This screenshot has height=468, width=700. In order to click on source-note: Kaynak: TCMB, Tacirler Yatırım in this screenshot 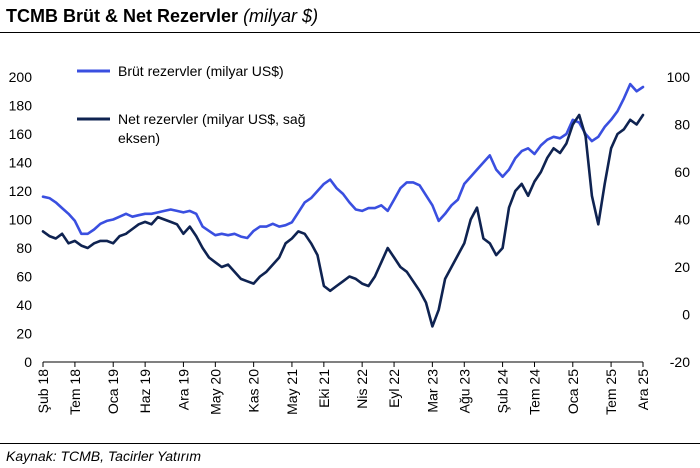, I will do `click(104, 456)`.